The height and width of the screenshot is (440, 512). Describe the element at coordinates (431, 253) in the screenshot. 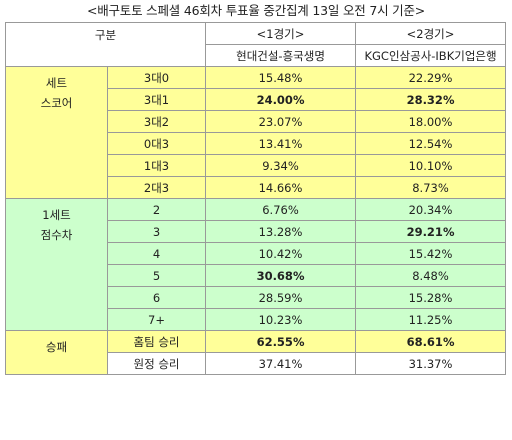

I see `game2-rate: 15.42%` at that location.